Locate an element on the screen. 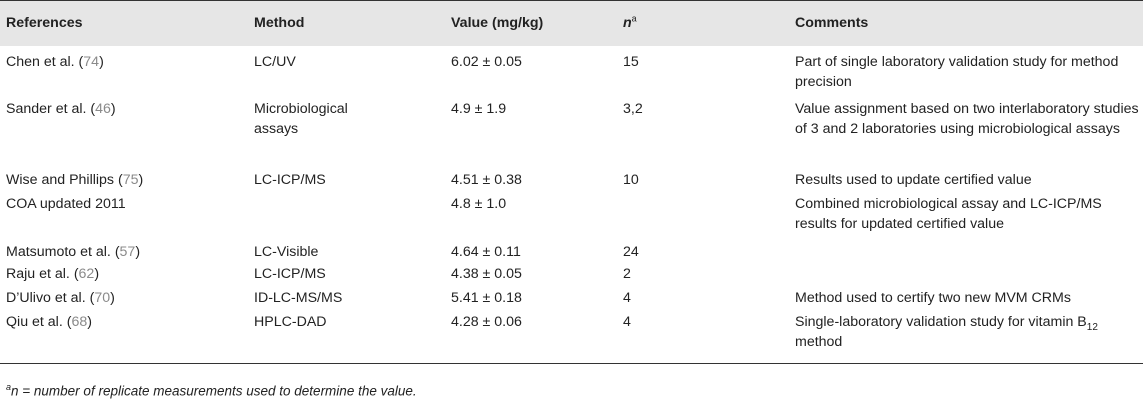  reference-link: 70 is located at coordinates (102, 297).